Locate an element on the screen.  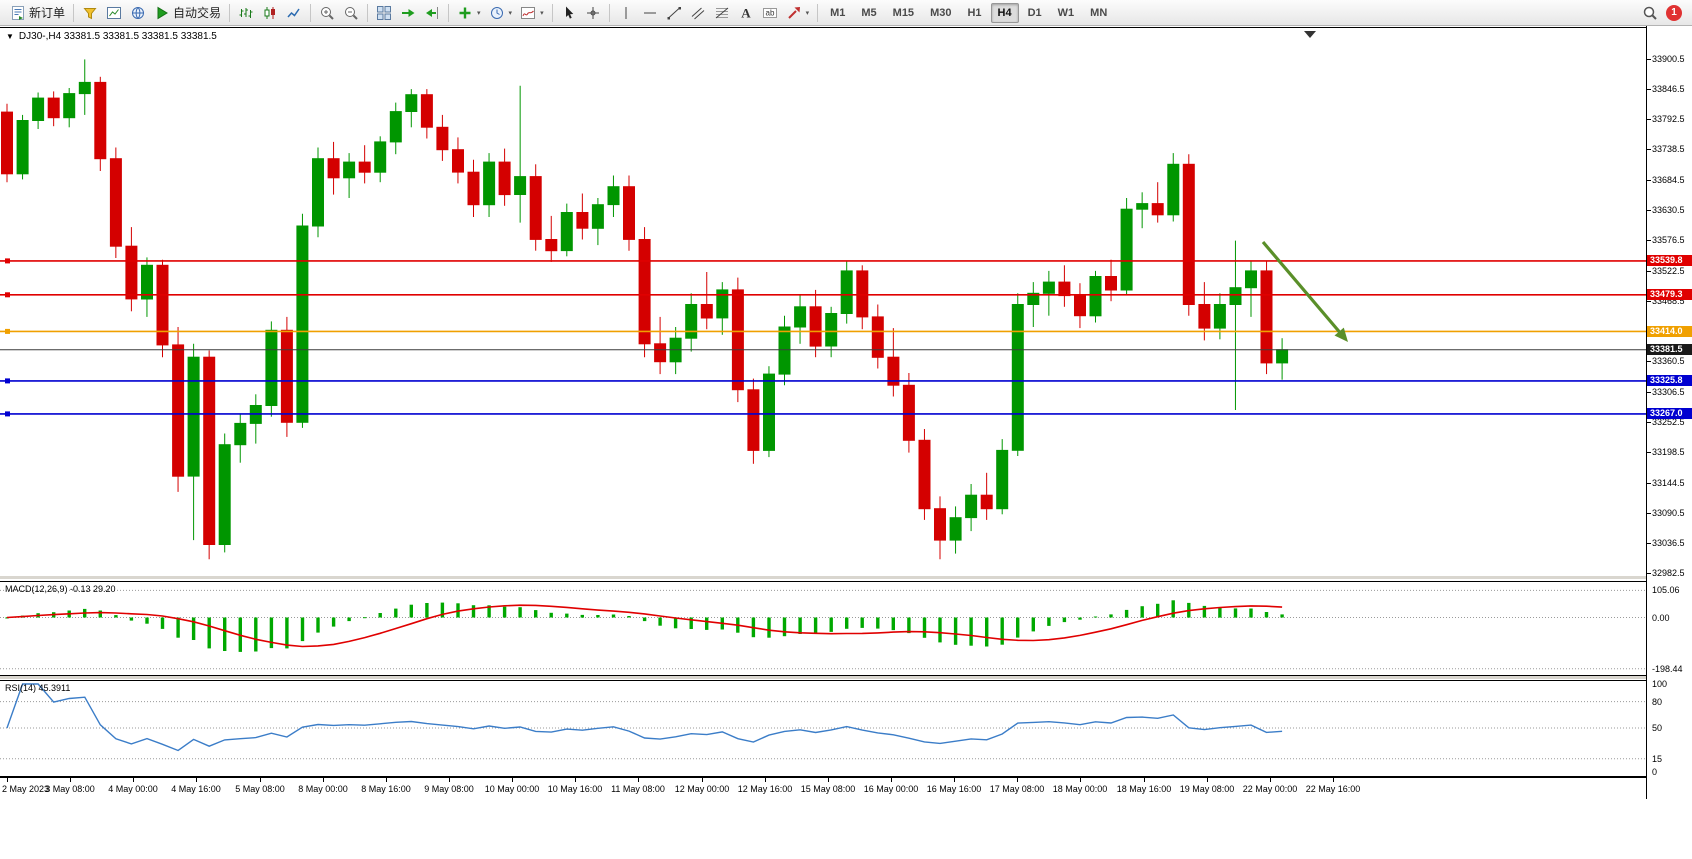
arrow-annotation-head is located at coordinates (1341, 334).